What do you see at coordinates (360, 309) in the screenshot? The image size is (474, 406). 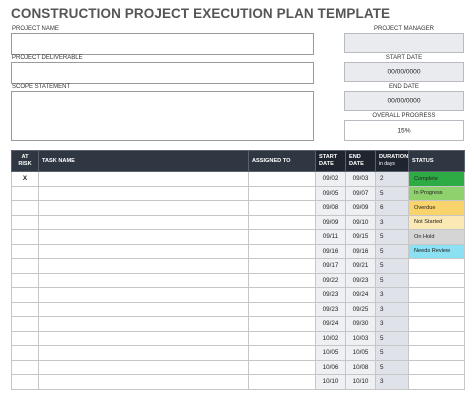 I see `end-date-cell: 09/25` at bounding box center [360, 309].